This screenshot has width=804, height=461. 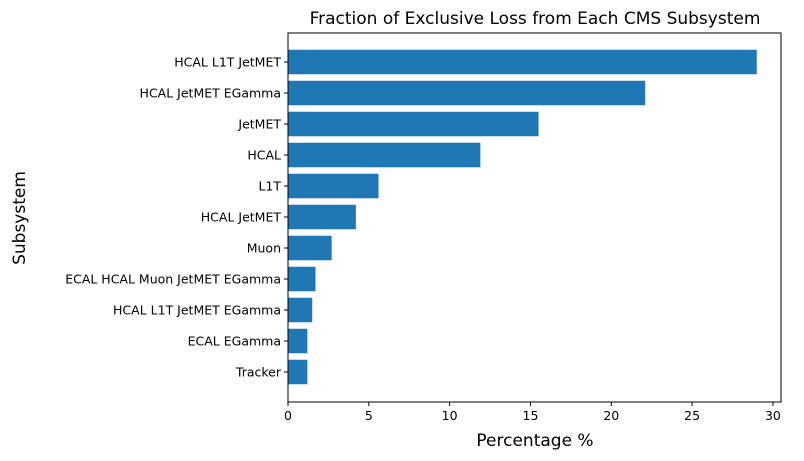 I want to click on x-tick-label: 10, so click(x=450, y=415).